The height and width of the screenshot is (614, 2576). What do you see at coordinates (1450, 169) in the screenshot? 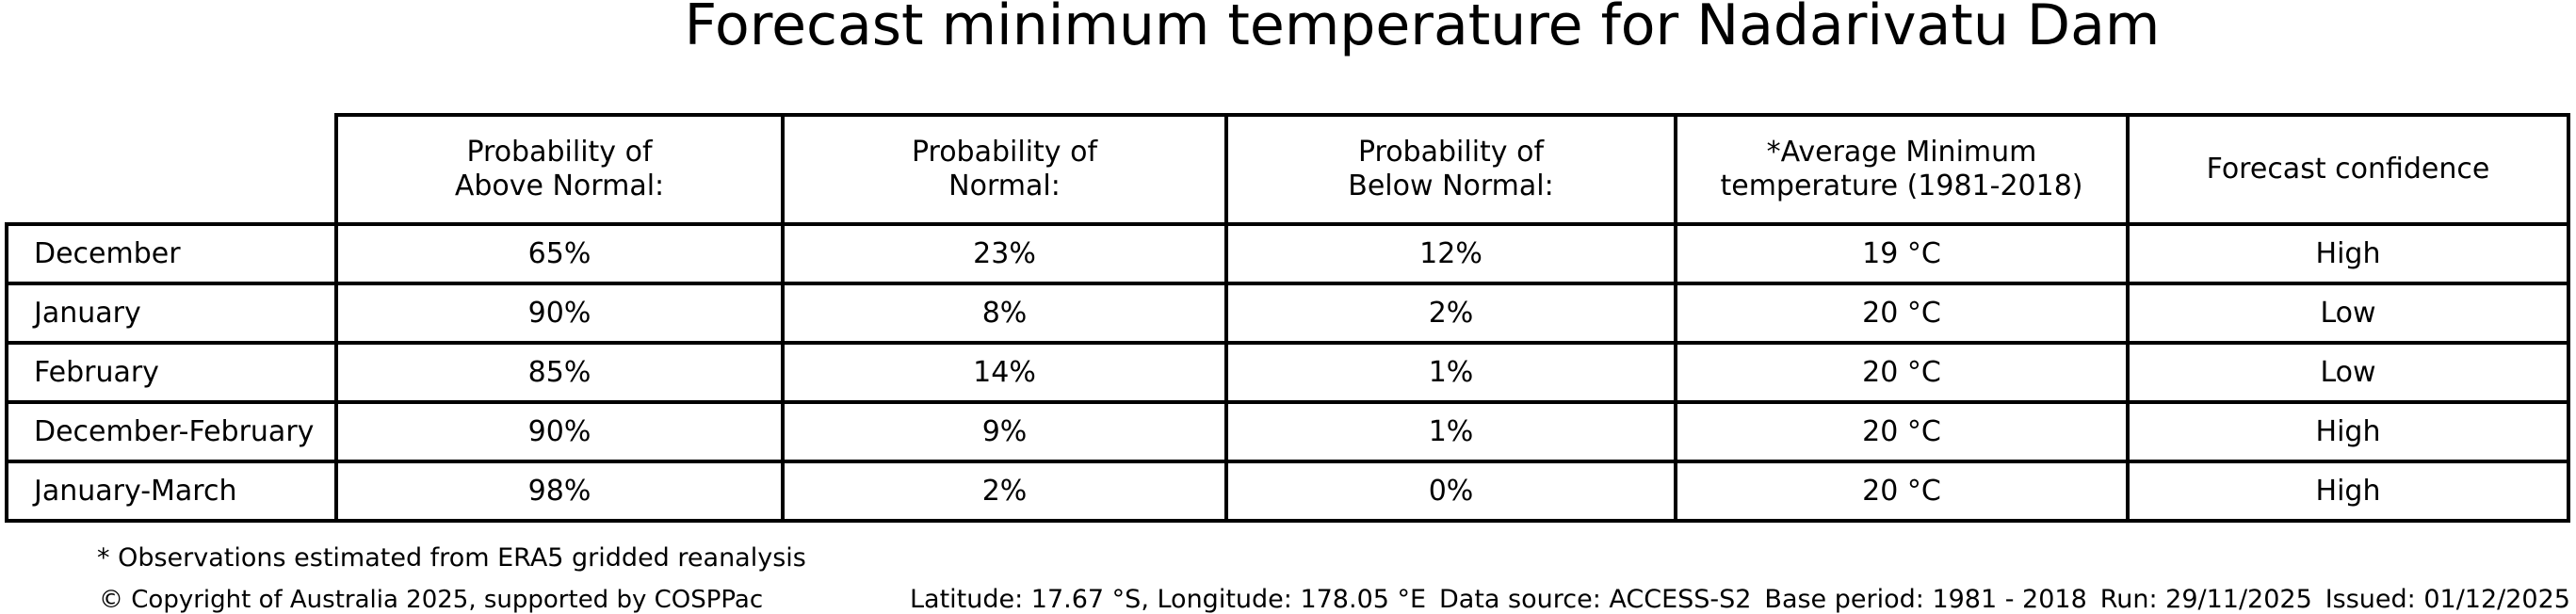
I see `column-header-below-normal: Probability of Below Normal:` at bounding box center [1450, 169].